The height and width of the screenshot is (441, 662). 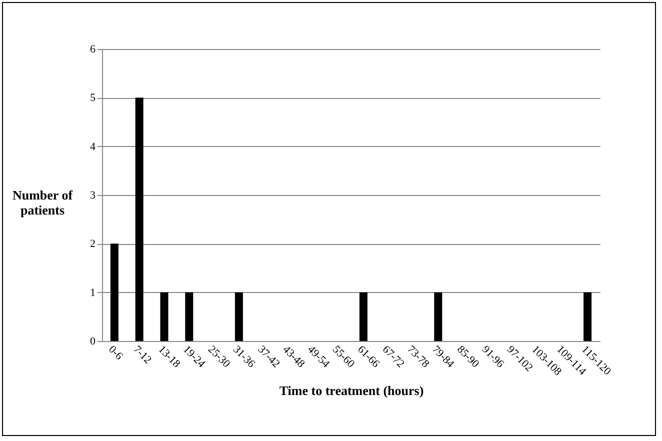 What do you see at coordinates (116, 353) in the screenshot?
I see `x-tick-label: 0-6` at bounding box center [116, 353].